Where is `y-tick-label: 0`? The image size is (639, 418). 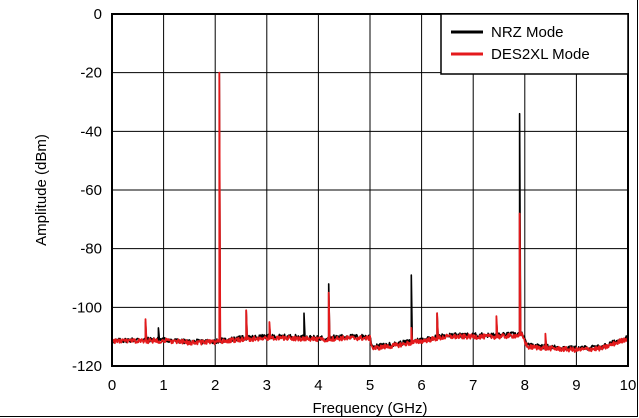 y-tick-label: 0 is located at coordinates (98, 14).